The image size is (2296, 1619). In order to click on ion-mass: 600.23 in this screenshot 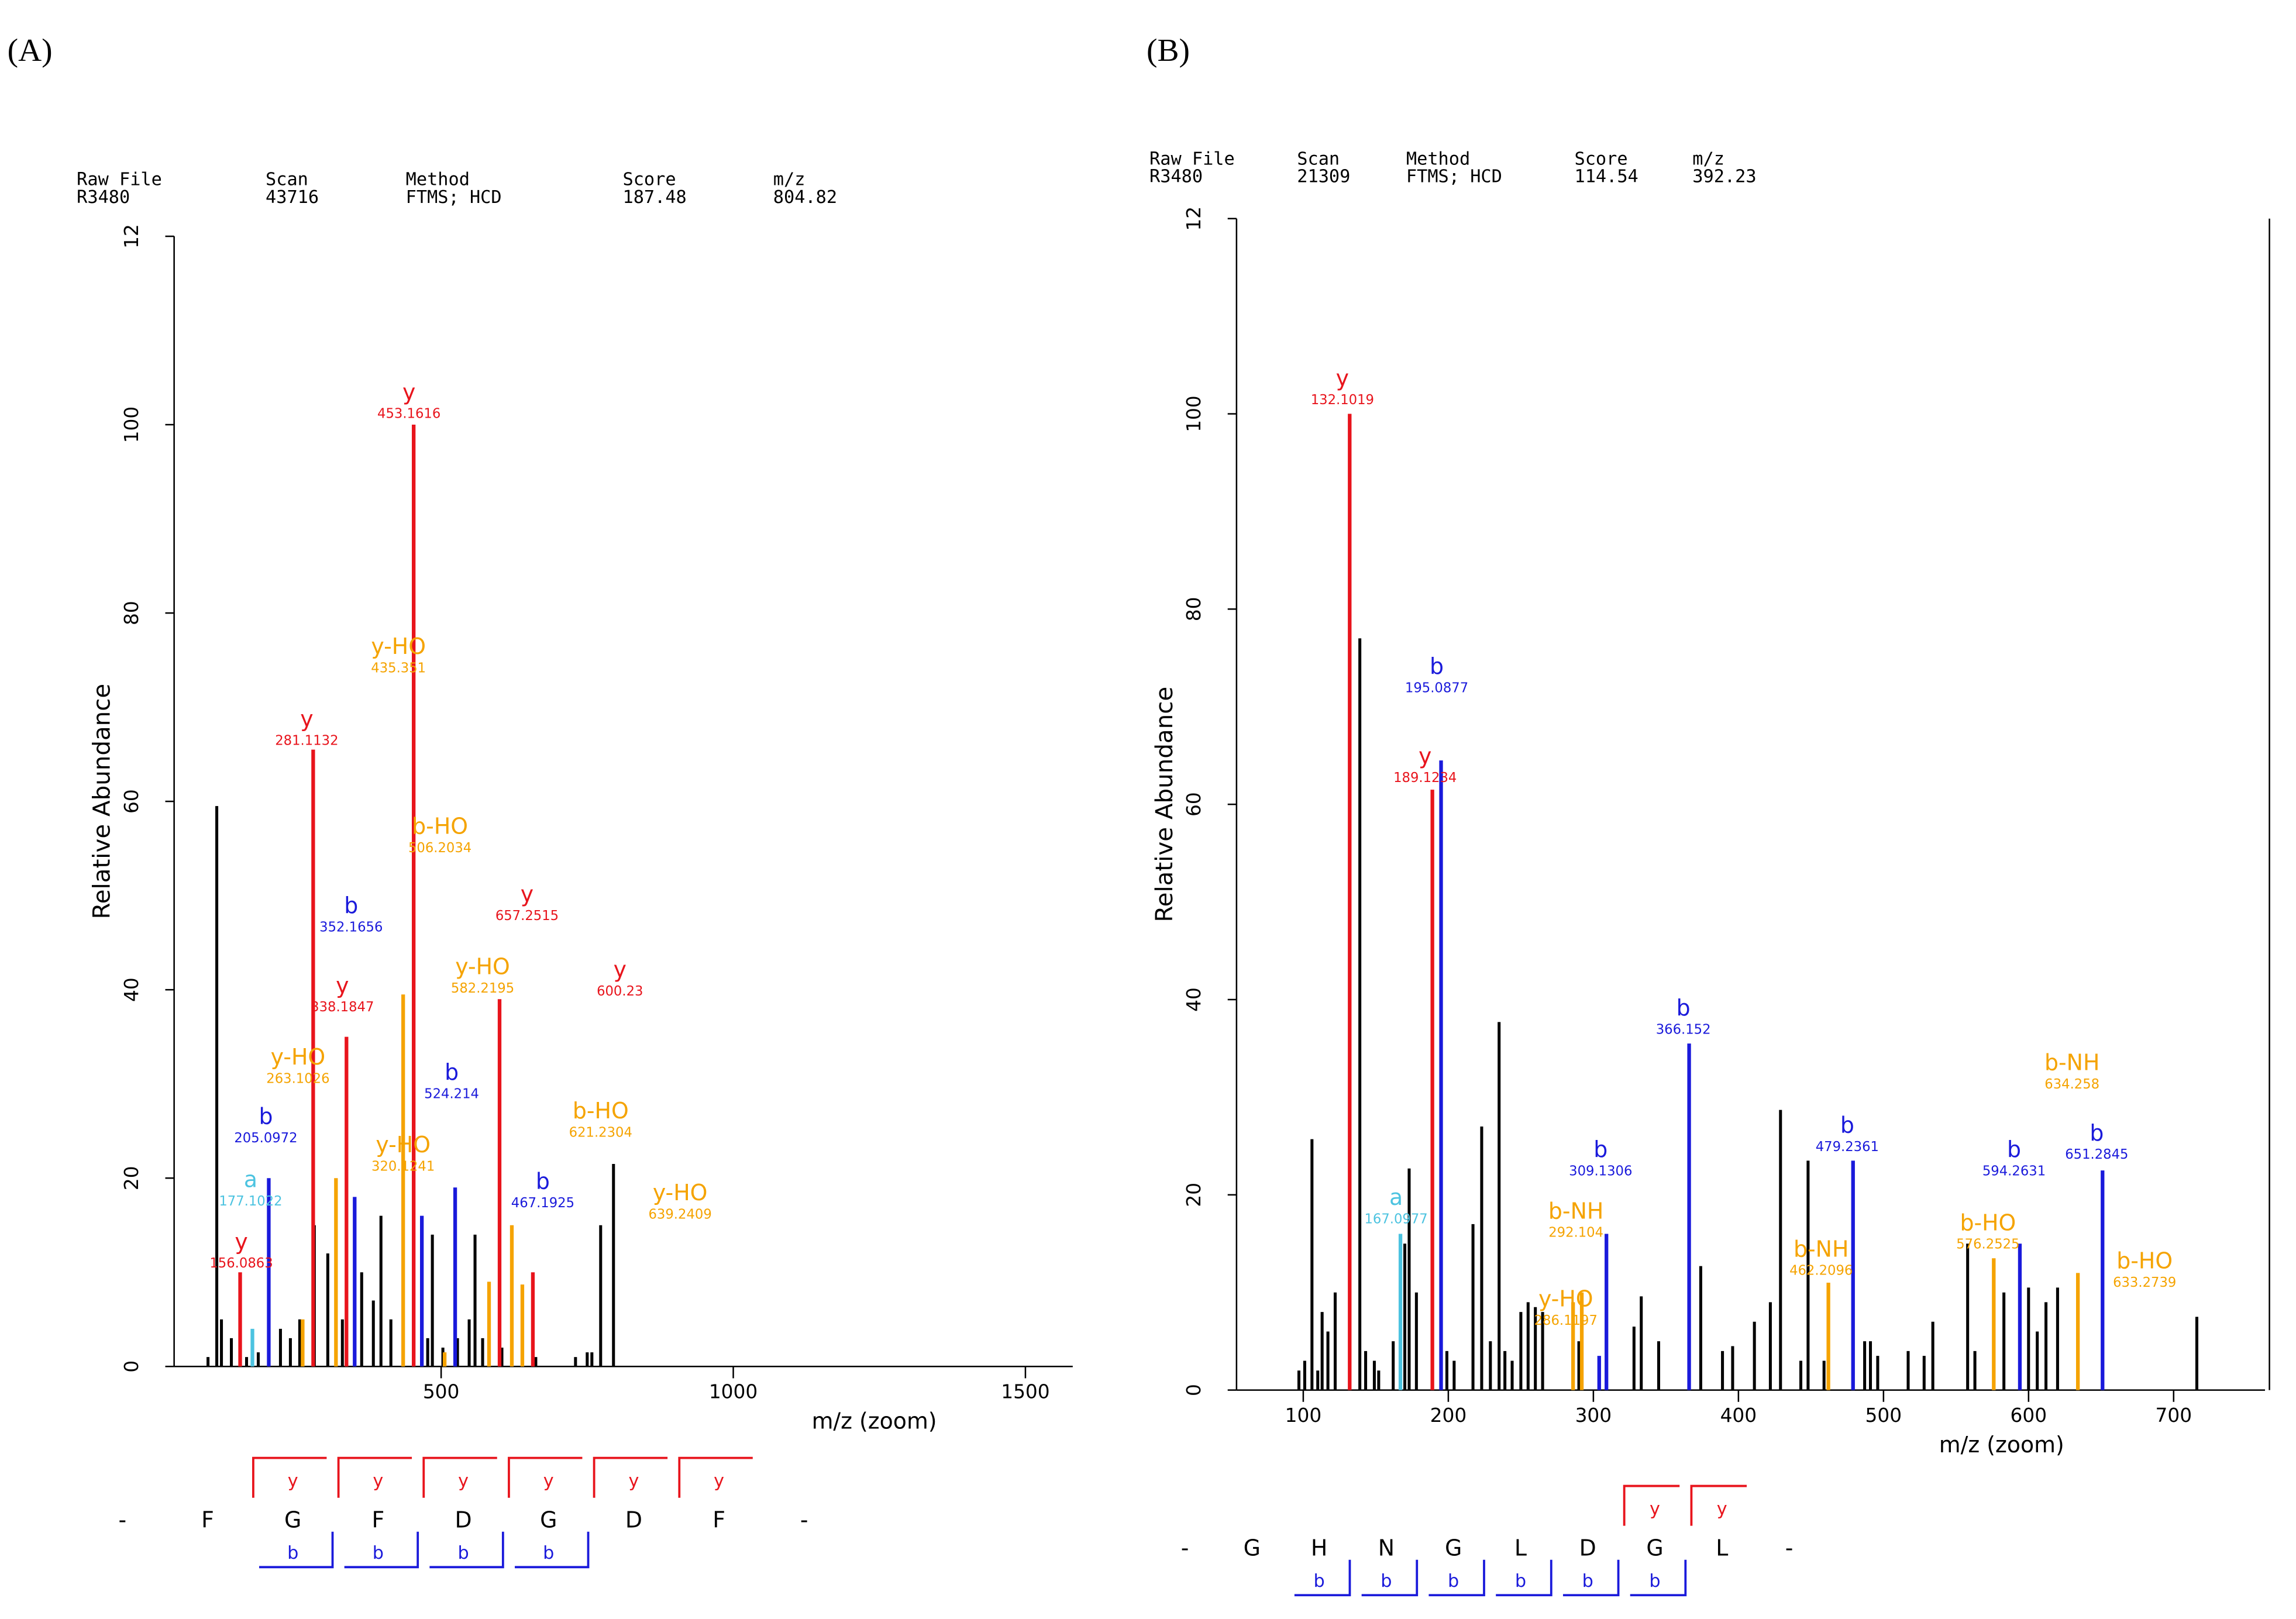, I will do `click(620, 992)`.